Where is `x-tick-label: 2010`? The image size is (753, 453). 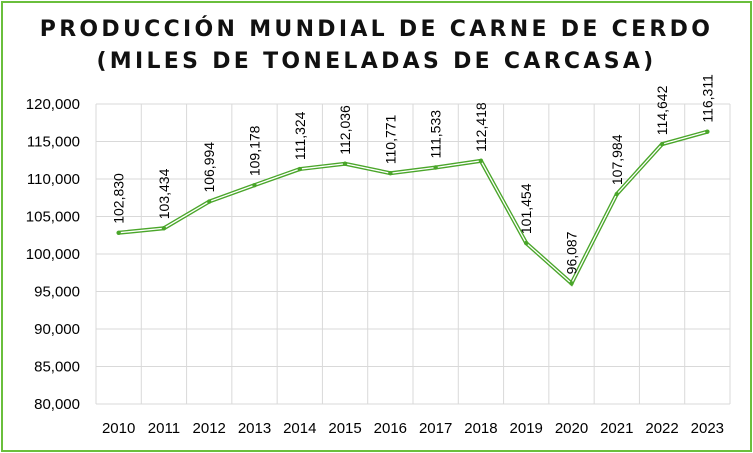
x-tick-label: 2010 is located at coordinates (118, 428).